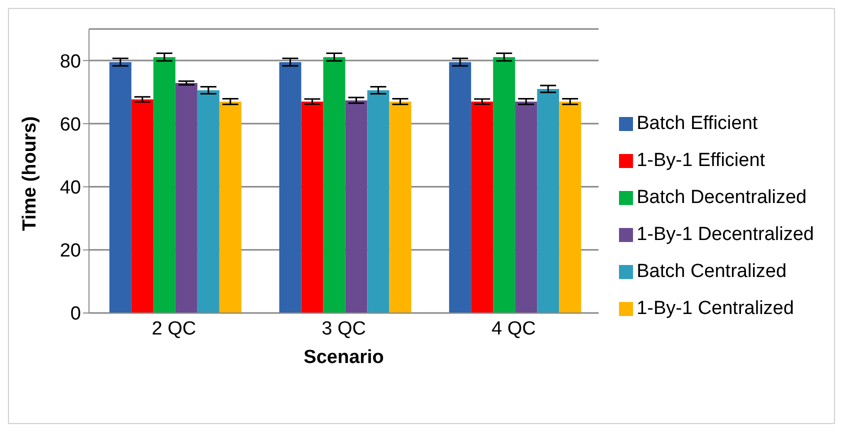 The image size is (843, 432). What do you see at coordinates (70, 125) in the screenshot?
I see `y-tick-label: 60` at bounding box center [70, 125].